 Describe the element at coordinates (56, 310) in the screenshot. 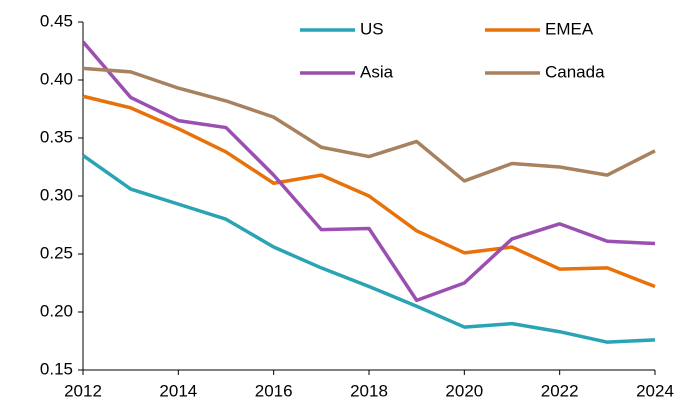

I see `y-tick-label: 0.20` at that location.